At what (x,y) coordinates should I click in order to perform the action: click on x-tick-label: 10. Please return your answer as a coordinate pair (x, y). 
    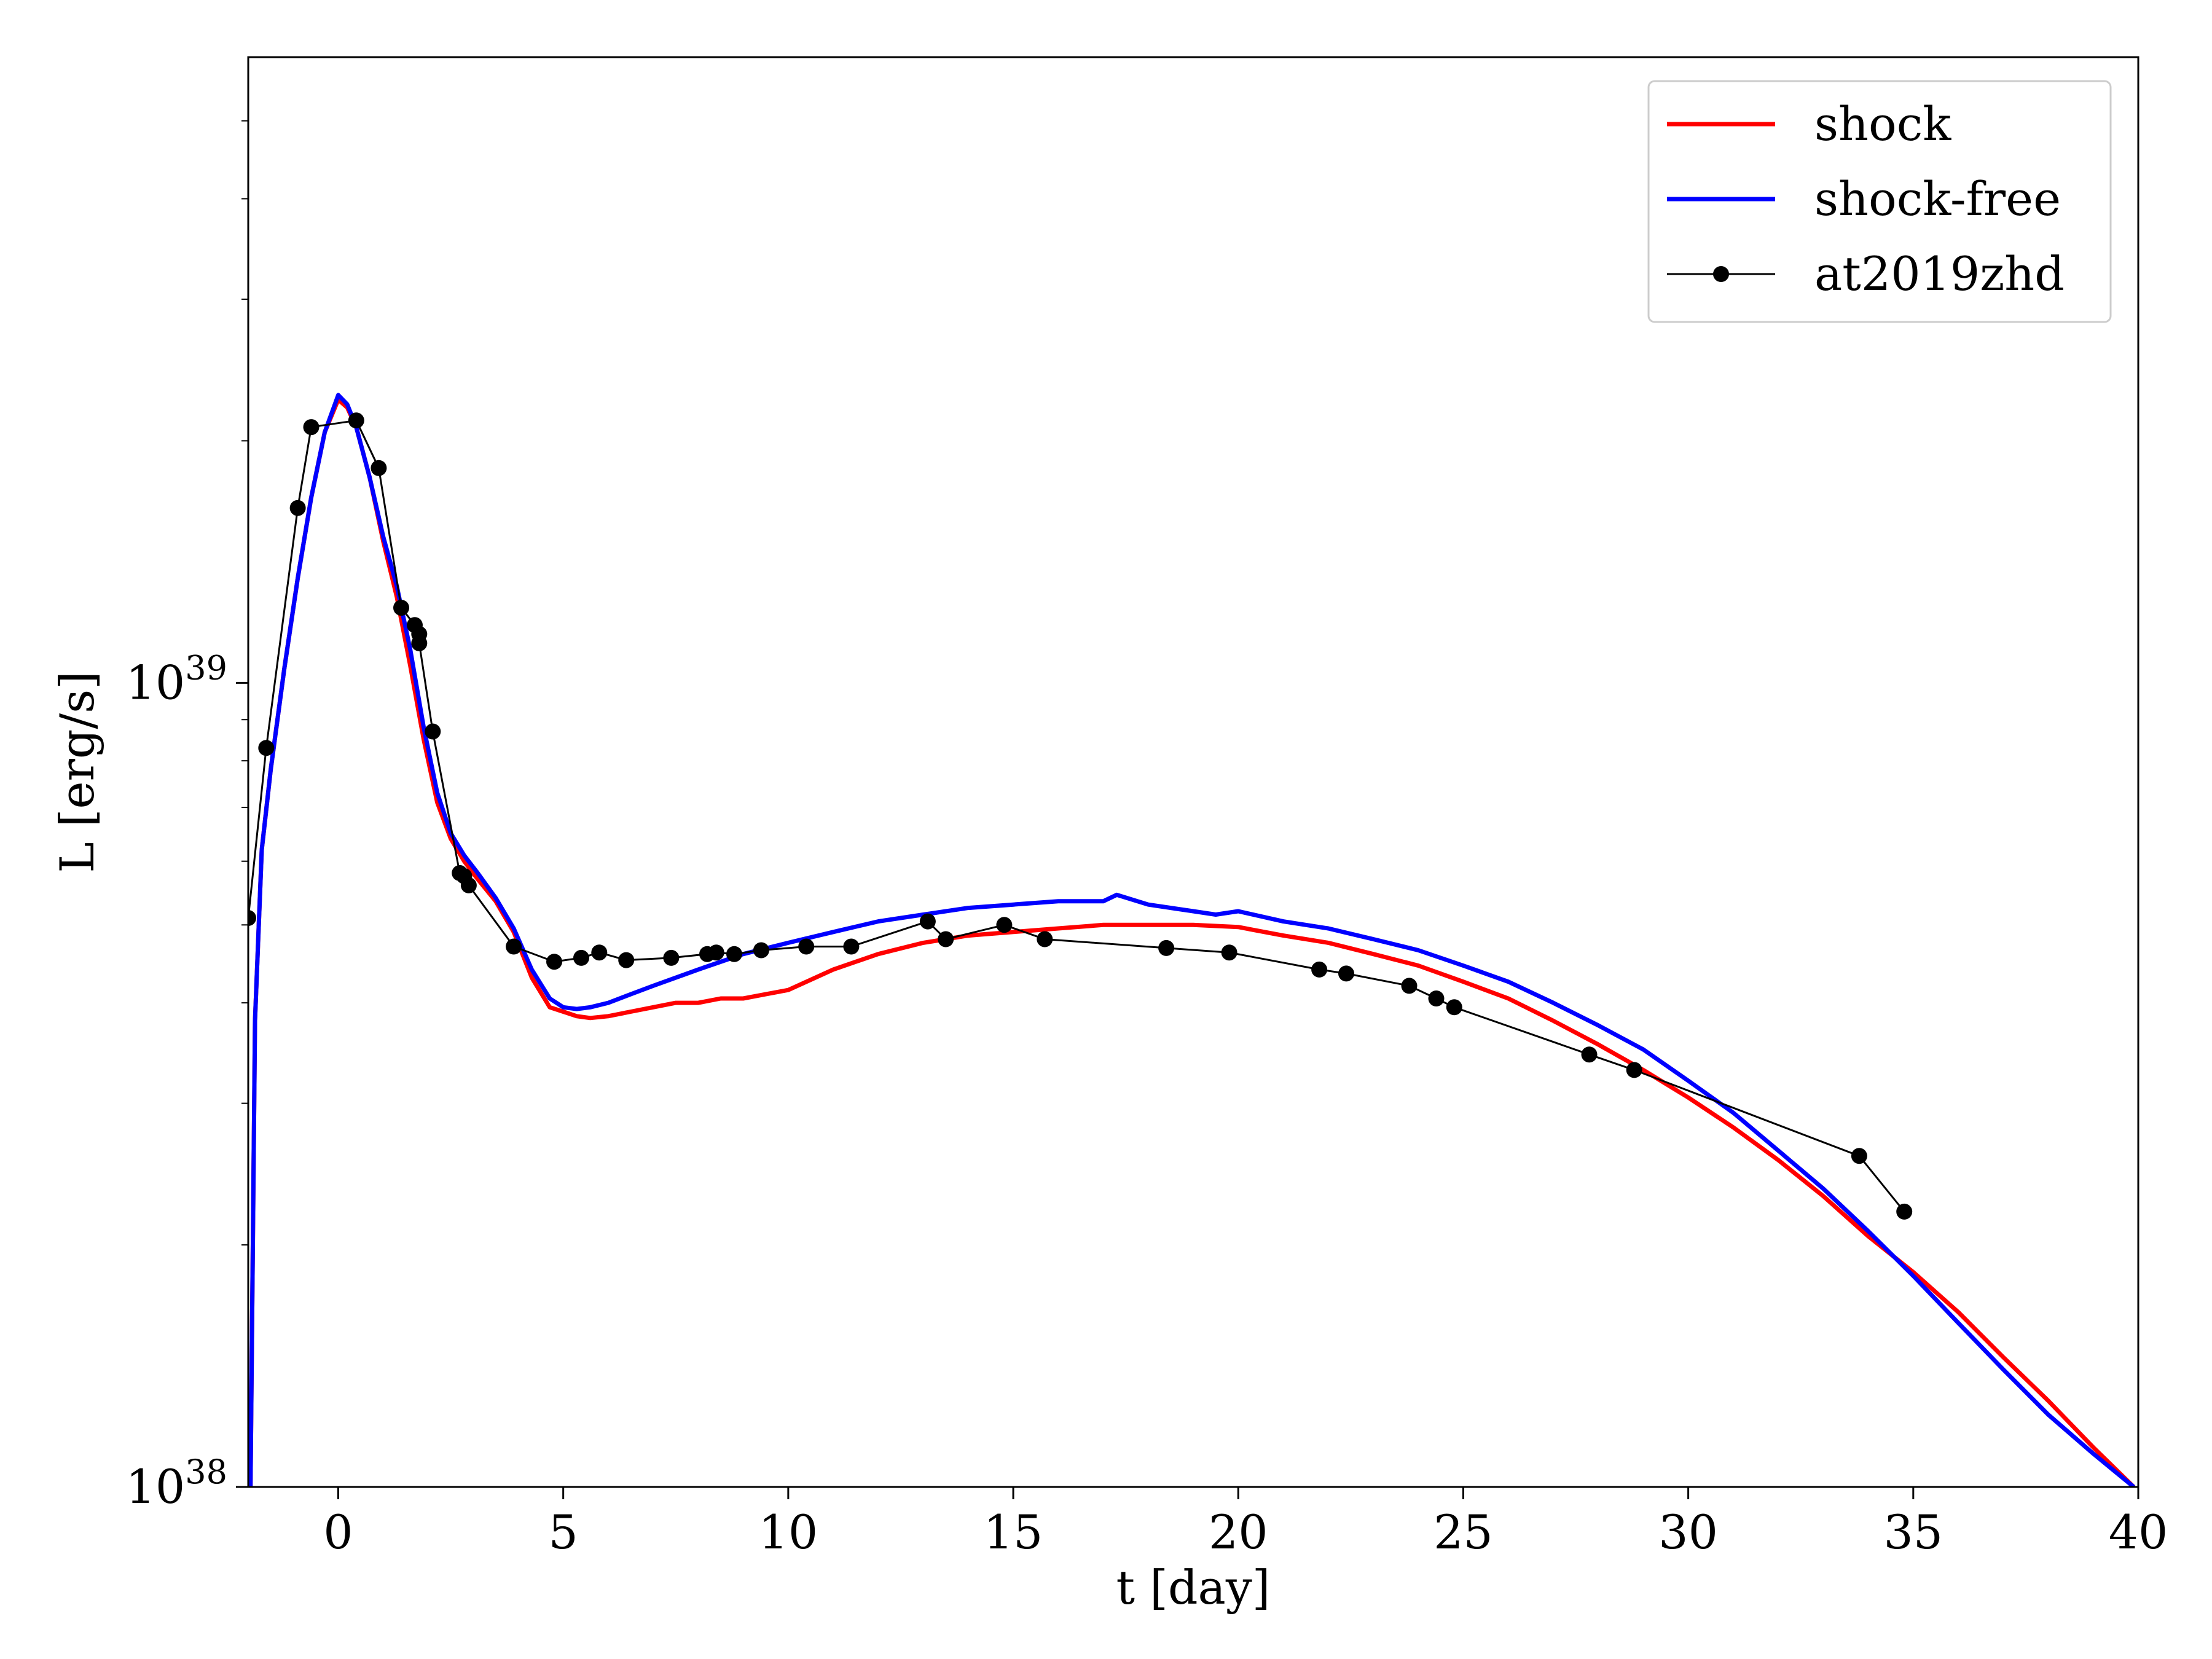
    Looking at the image, I should click on (788, 1532).